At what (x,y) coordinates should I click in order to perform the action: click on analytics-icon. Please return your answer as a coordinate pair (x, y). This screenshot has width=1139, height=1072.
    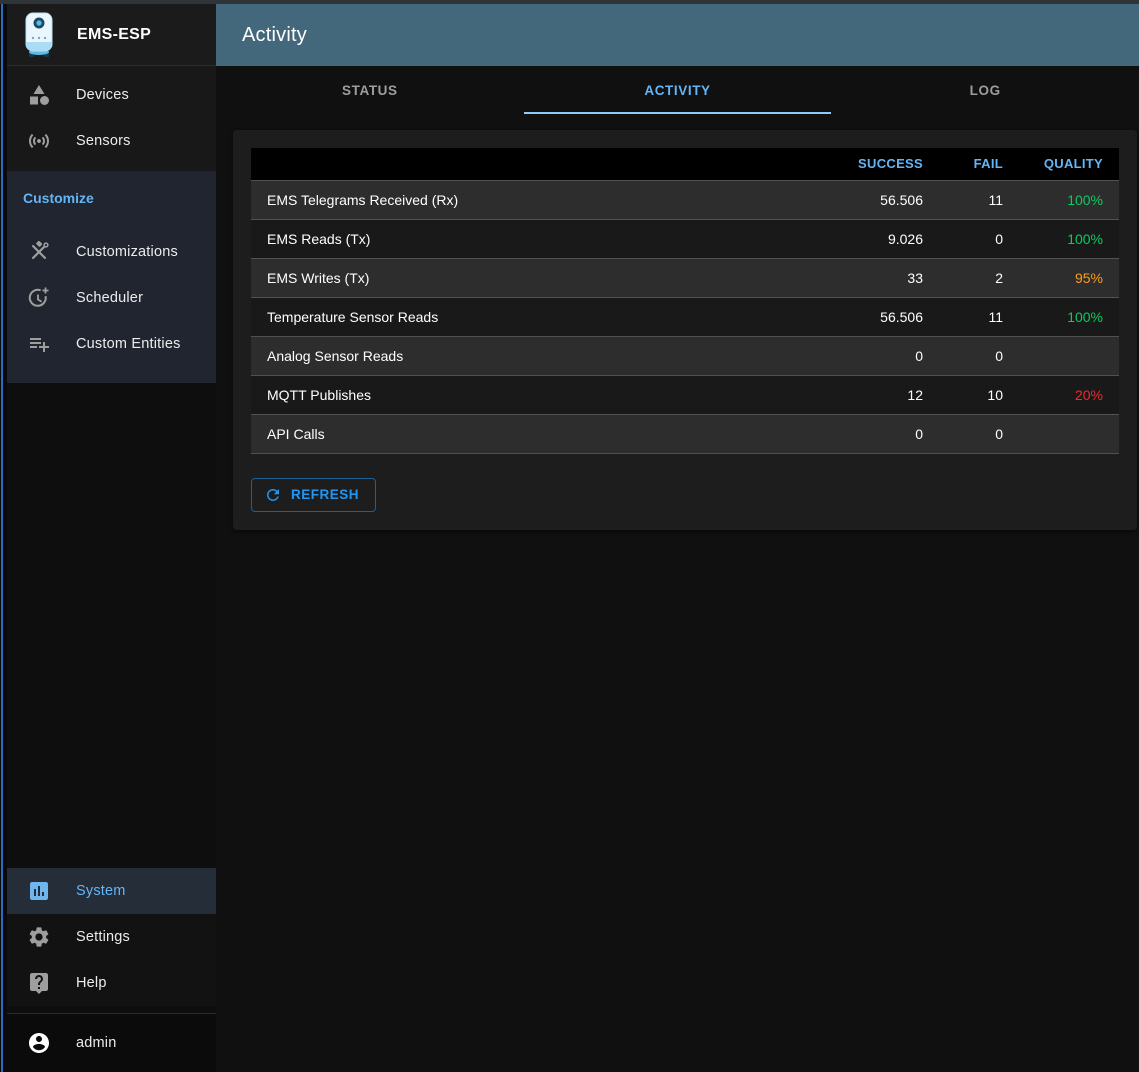
    Looking at the image, I should click on (39, 891).